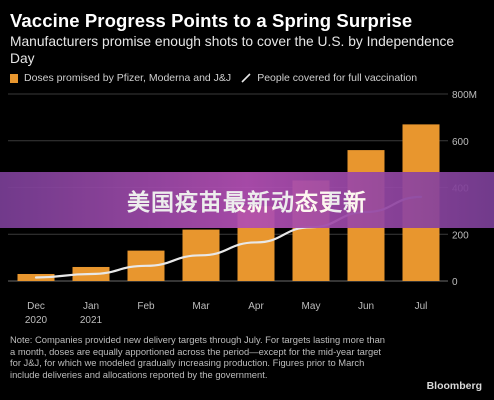 This screenshot has width=494, height=400. What do you see at coordinates (91, 320) in the screenshot?
I see `x-tick-sublabel: 2021` at bounding box center [91, 320].